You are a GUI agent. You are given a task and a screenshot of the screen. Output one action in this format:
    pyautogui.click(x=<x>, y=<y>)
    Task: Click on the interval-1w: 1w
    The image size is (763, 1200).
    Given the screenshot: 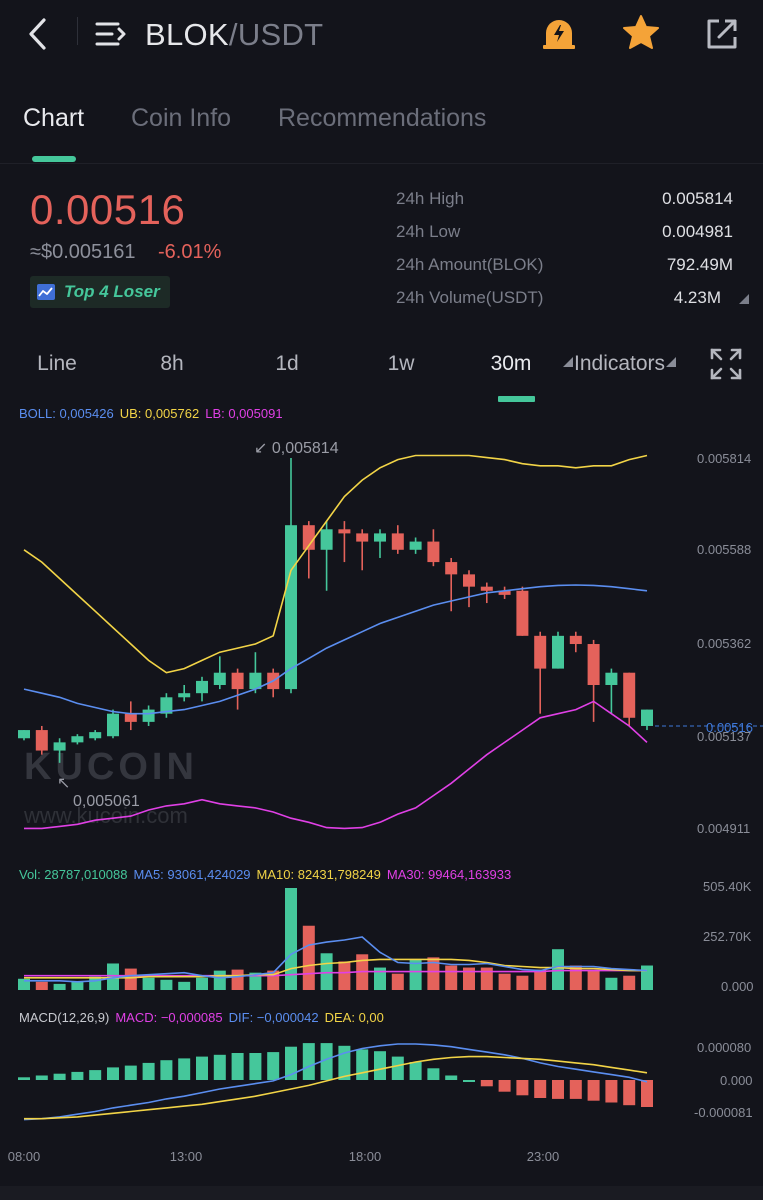 What is the action you would take?
    pyautogui.click(x=401, y=363)
    